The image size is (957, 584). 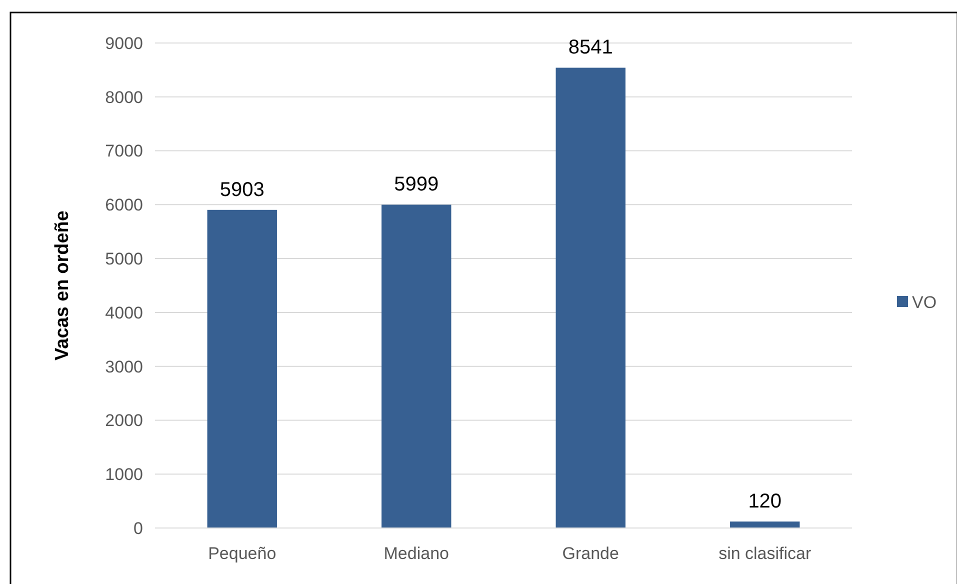 What do you see at coordinates (765, 553) in the screenshot?
I see `x-tick-label: sin clasificar` at bounding box center [765, 553].